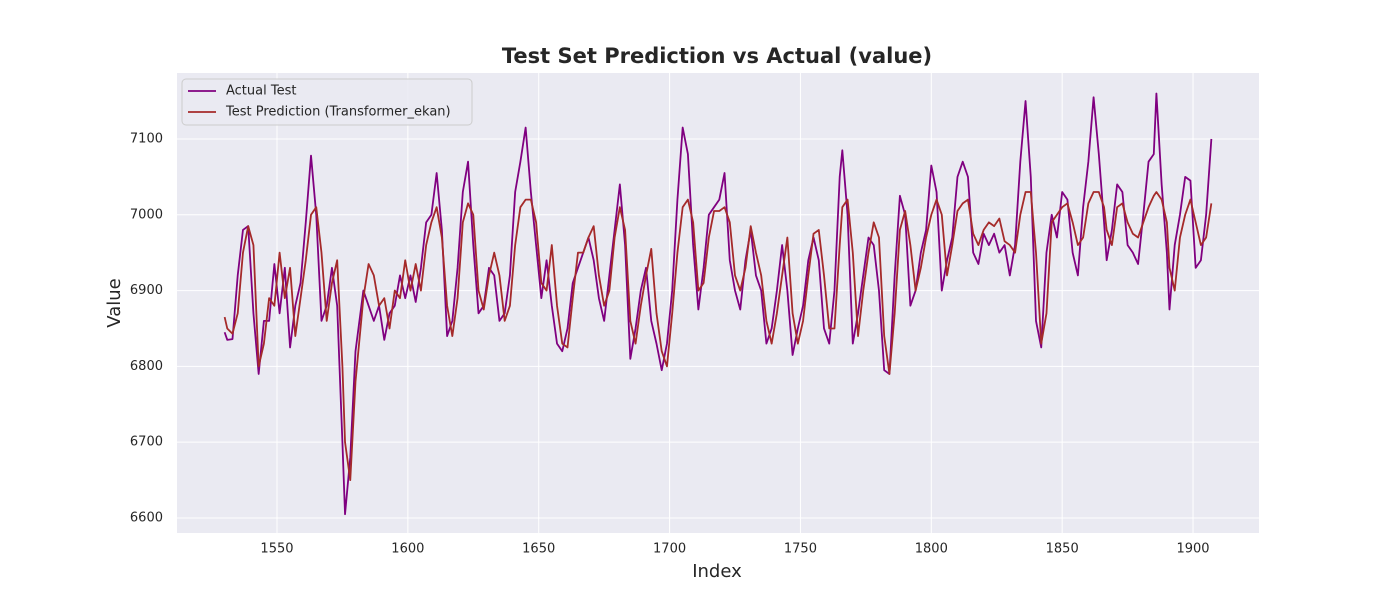  Describe the element at coordinates (146, 138) in the screenshot. I see `y-tick-label: 7100` at that location.